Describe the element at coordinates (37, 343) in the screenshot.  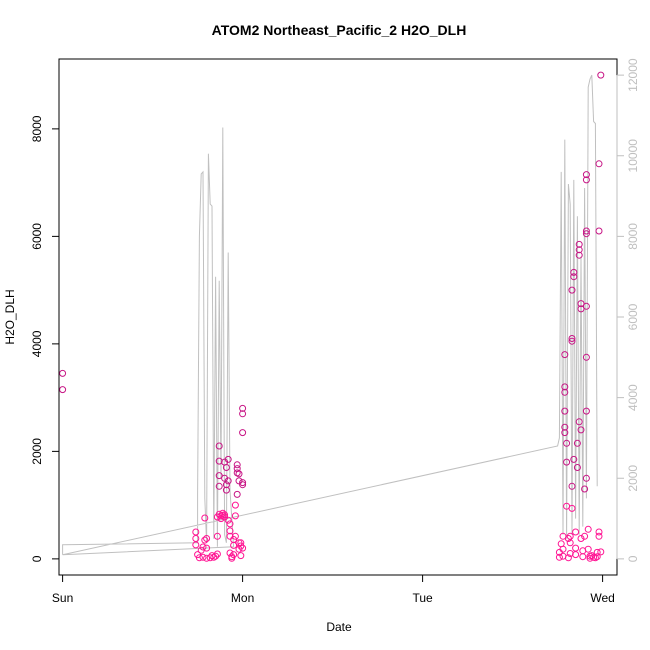
I see `y-tick-label: 4000` at that location.